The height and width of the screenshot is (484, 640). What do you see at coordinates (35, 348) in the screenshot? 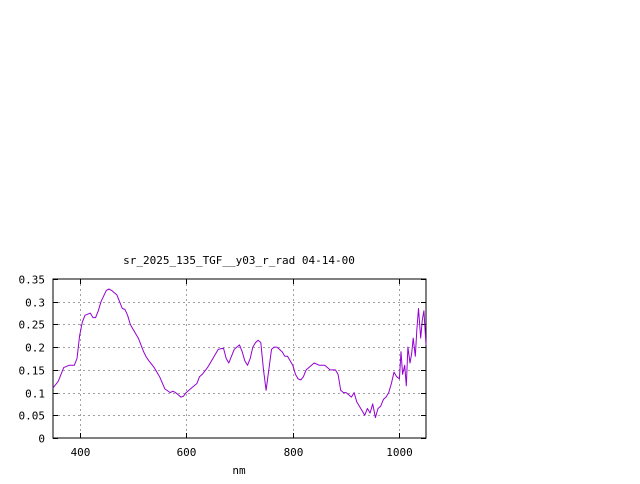
I see `y-tick-label: 0.2` at bounding box center [35, 348].